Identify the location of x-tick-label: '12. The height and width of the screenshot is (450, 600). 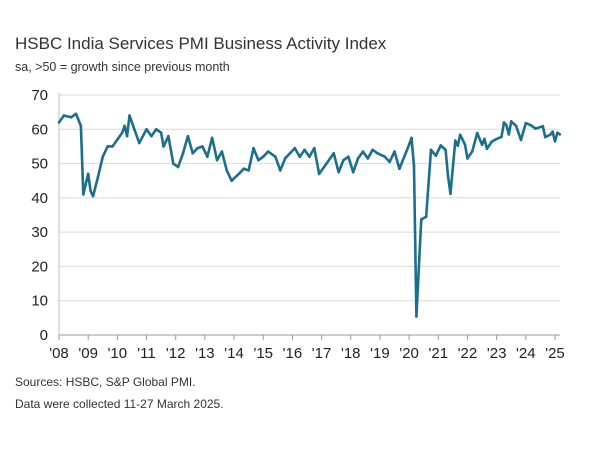
(176, 353).